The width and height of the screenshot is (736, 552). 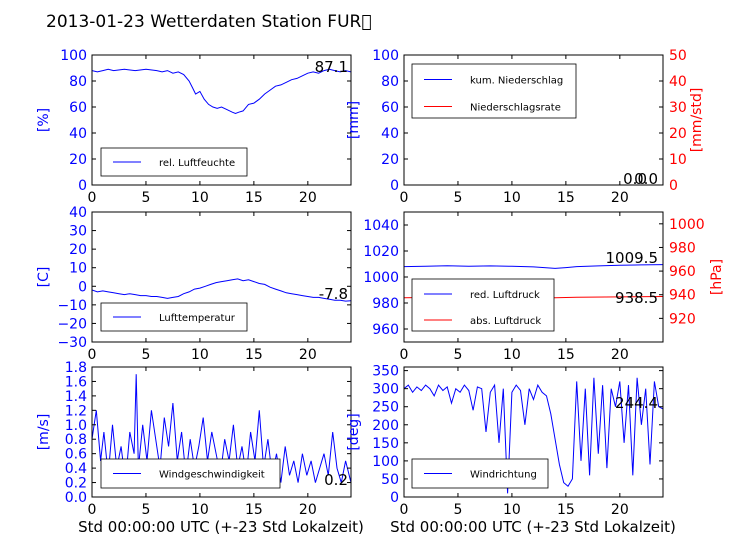 What do you see at coordinates (76, 455) in the screenshot?
I see `y-tick-label: 0.6` at bounding box center [76, 455].